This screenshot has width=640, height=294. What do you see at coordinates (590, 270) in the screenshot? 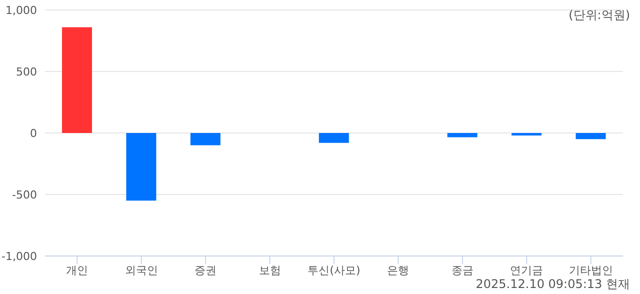
I see `x-tick-label: 기타법인` at bounding box center [590, 270].